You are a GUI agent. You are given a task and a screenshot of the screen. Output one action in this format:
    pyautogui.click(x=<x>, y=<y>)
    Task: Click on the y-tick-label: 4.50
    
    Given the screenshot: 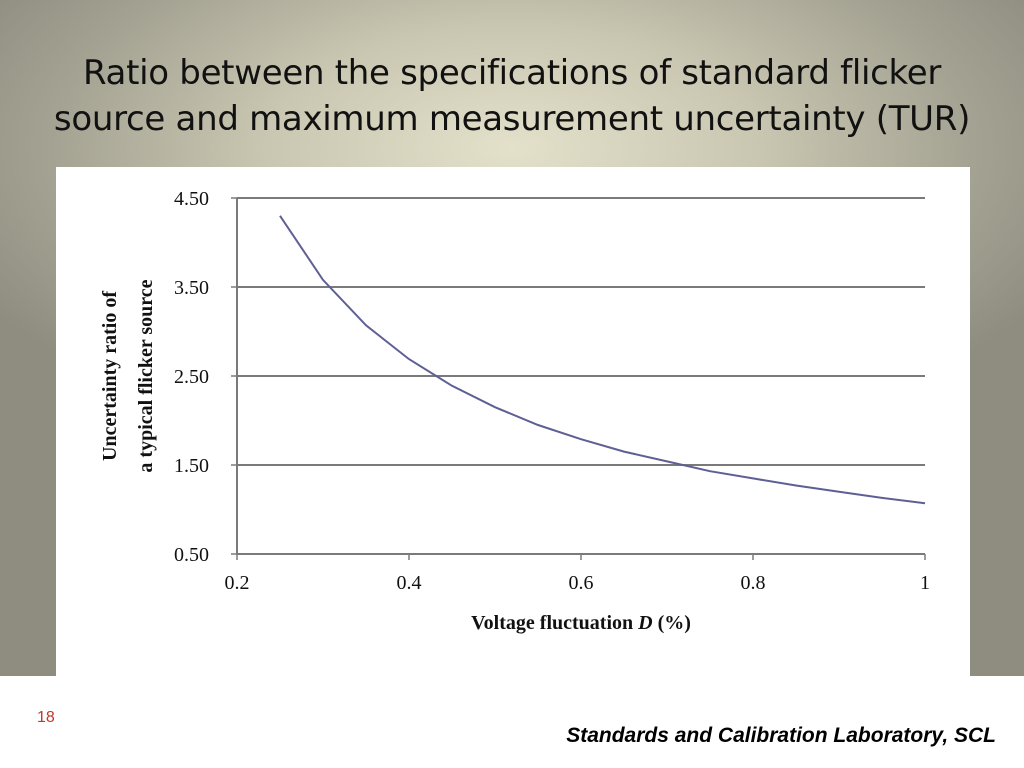 What is the action you would take?
    pyautogui.click(x=191, y=199)
    